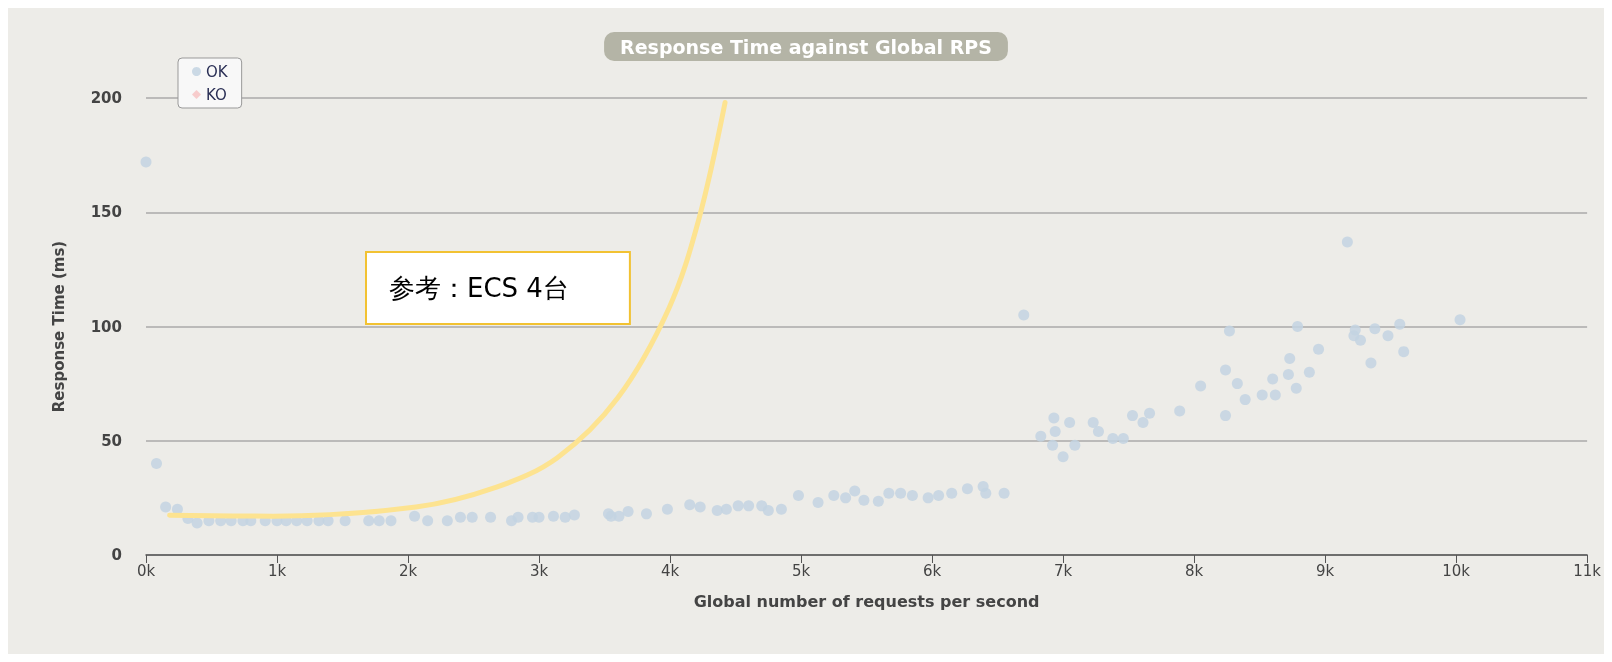 The width and height of the screenshot is (1612, 662). Describe the element at coordinates (1325, 570) in the screenshot. I see `x-tick-label: 9k` at that location.